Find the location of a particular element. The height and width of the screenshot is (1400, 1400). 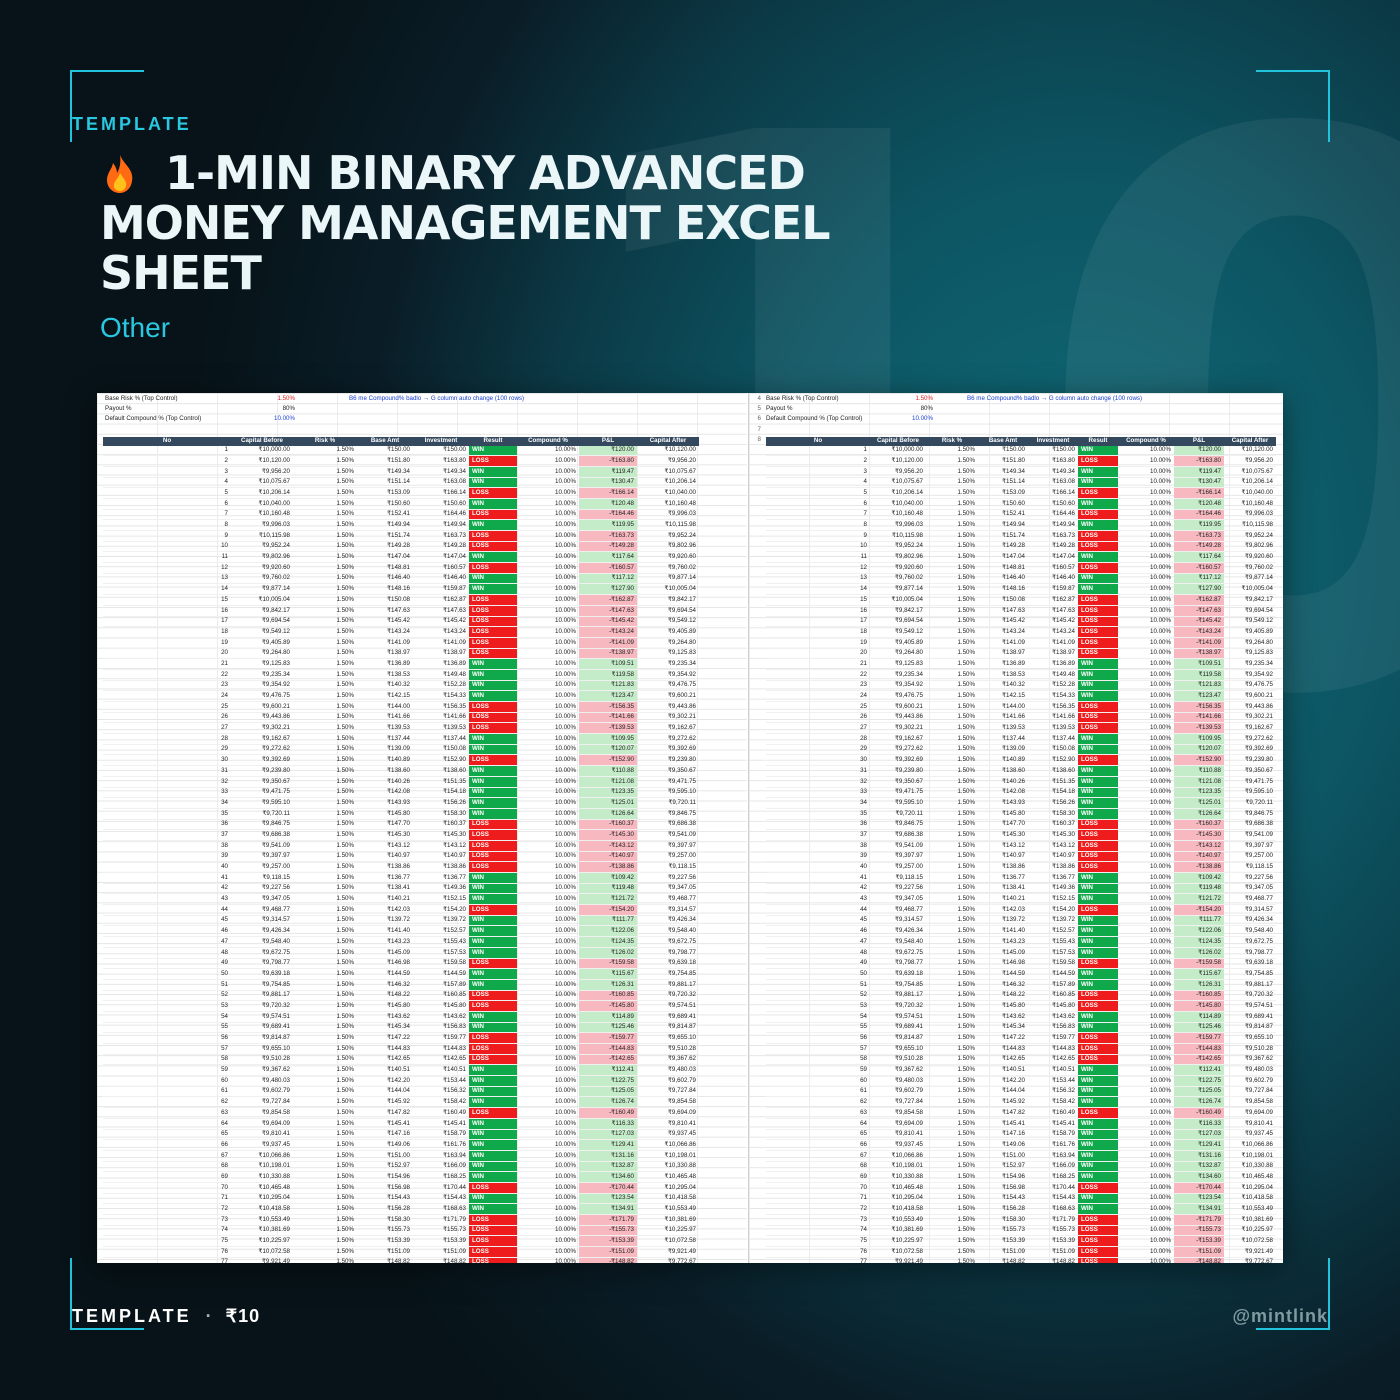

table-cell: 27 is located at coordinates (818, 728).